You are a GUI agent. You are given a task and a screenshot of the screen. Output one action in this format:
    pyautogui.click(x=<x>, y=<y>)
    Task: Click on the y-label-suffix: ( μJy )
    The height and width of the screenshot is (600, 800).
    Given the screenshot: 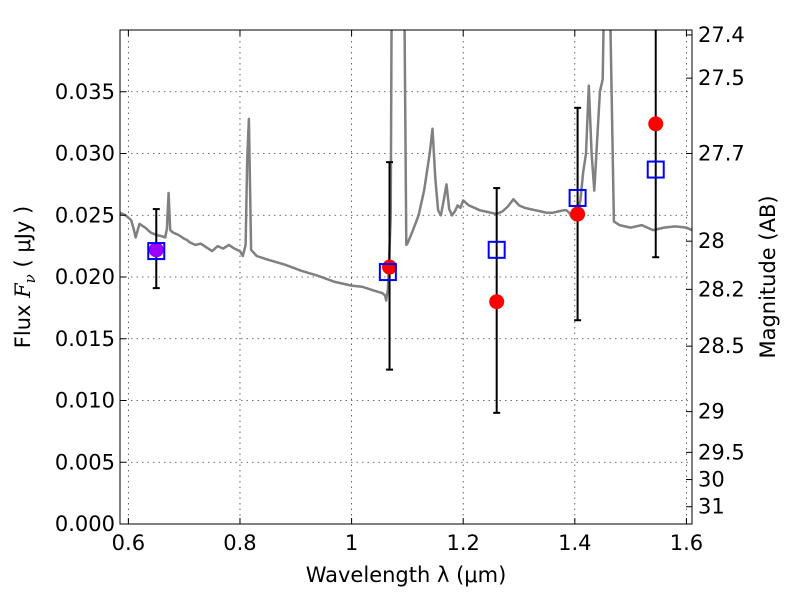 What is the action you would take?
    pyautogui.click(x=23, y=240)
    